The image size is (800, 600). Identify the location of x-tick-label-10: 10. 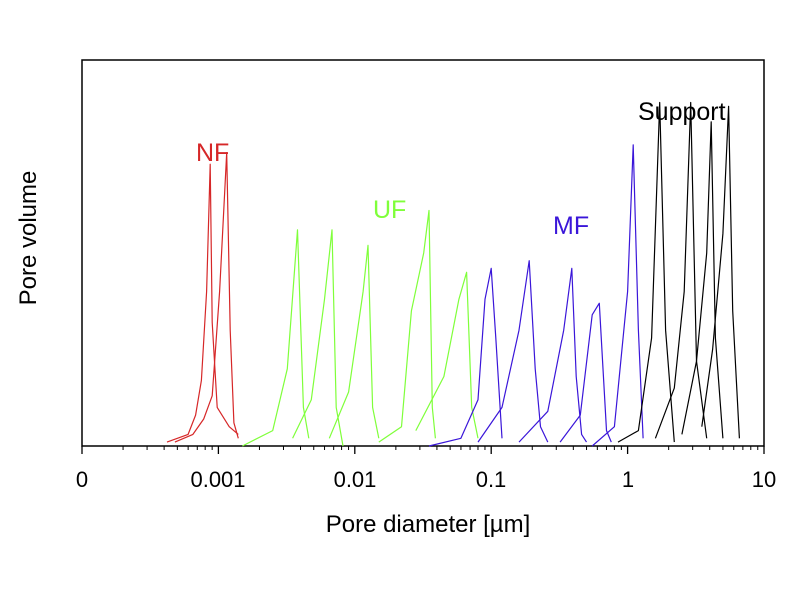
(764, 479).